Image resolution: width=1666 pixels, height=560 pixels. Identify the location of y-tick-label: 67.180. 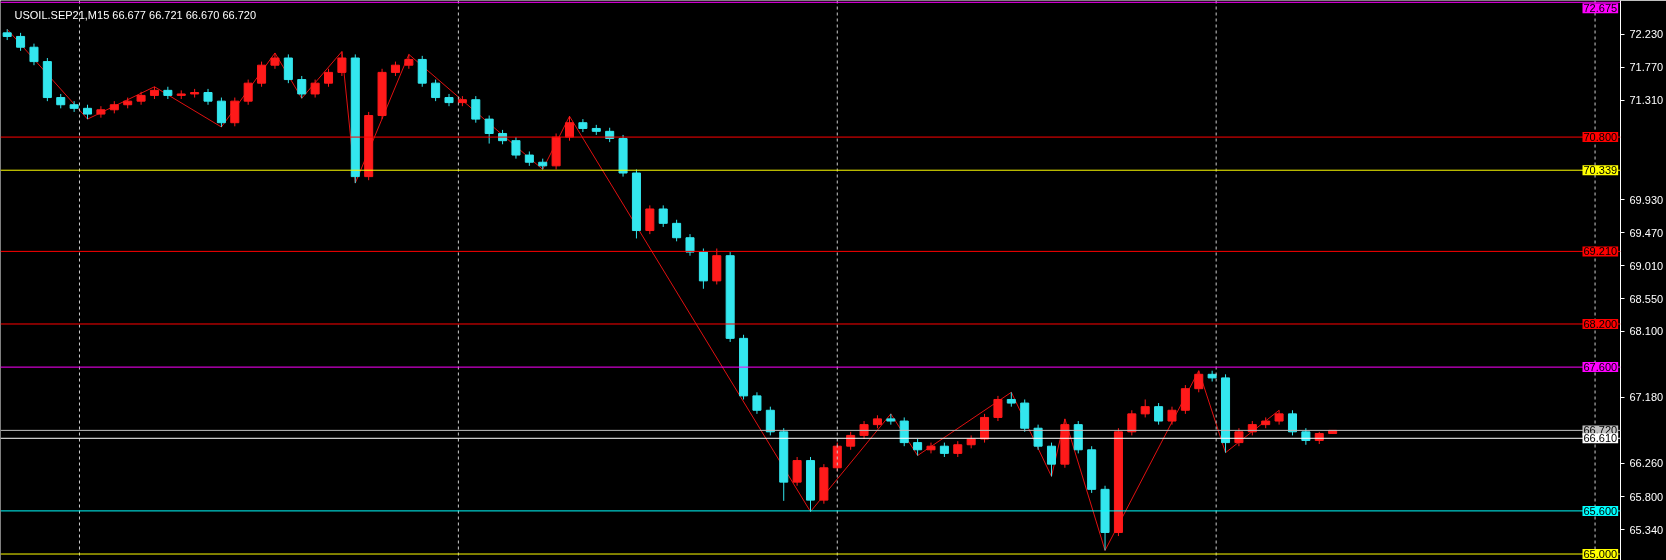
(1646, 397).